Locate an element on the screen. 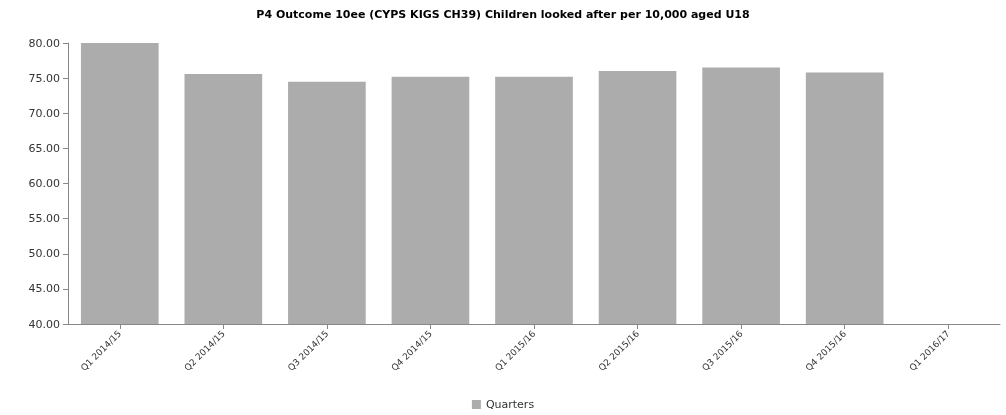 This screenshot has width=1006, height=415. y-tick-label: 70.00 is located at coordinates (44, 113).